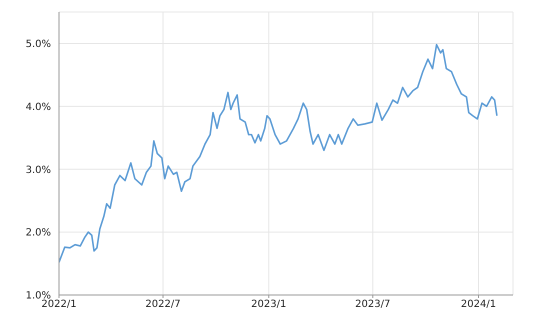  Describe the element at coordinates (38, 170) in the screenshot. I see `y-tick-label: 3.0%` at that location.